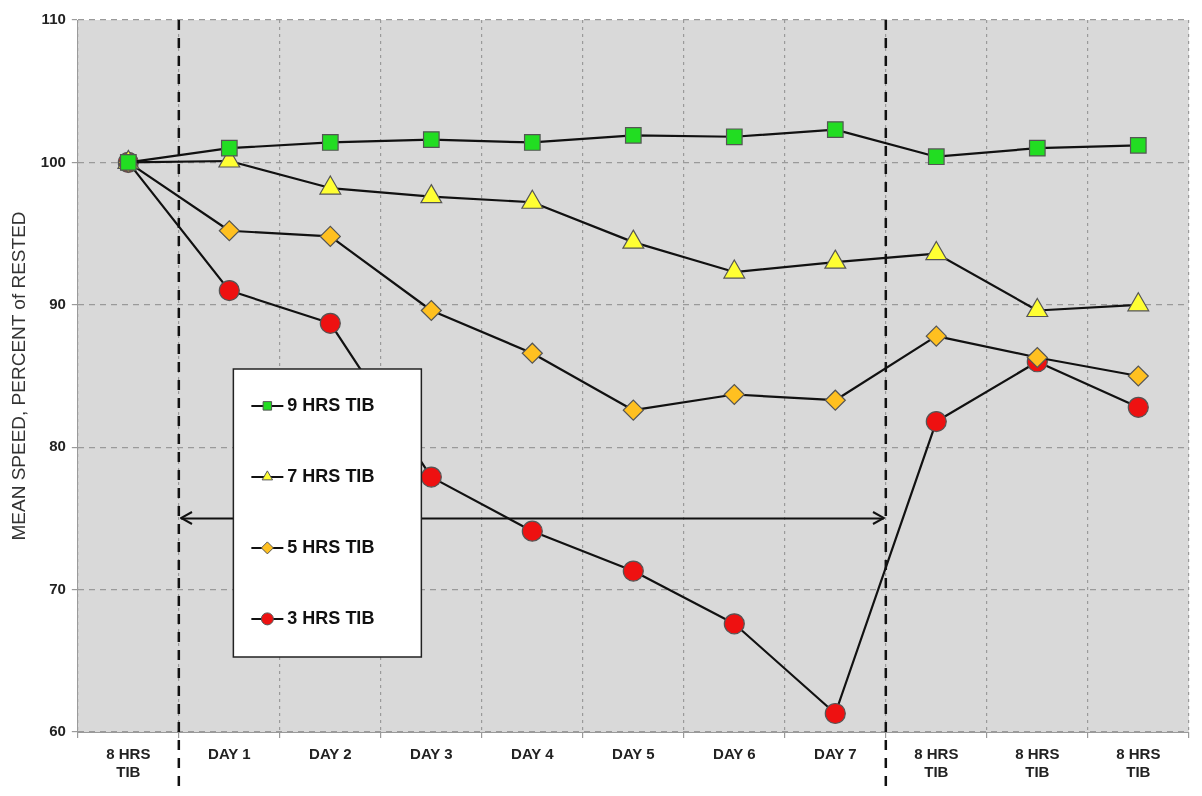 This screenshot has width=1202, height=796. What do you see at coordinates (57, 588) in the screenshot?
I see `y-tick-label: 70` at bounding box center [57, 588].